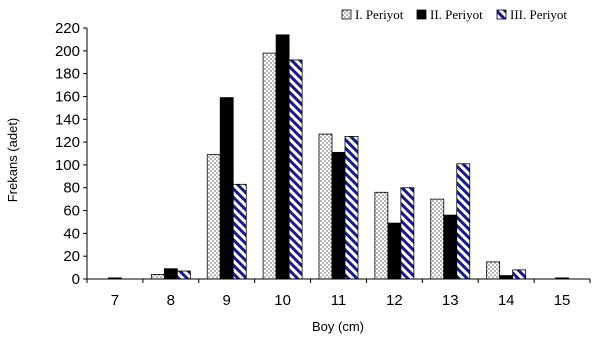 Image resolution: width=600 pixels, height=340 pixels. Describe the element at coordinates (76, 279) in the screenshot. I see `y-tick-label: 0` at that location.